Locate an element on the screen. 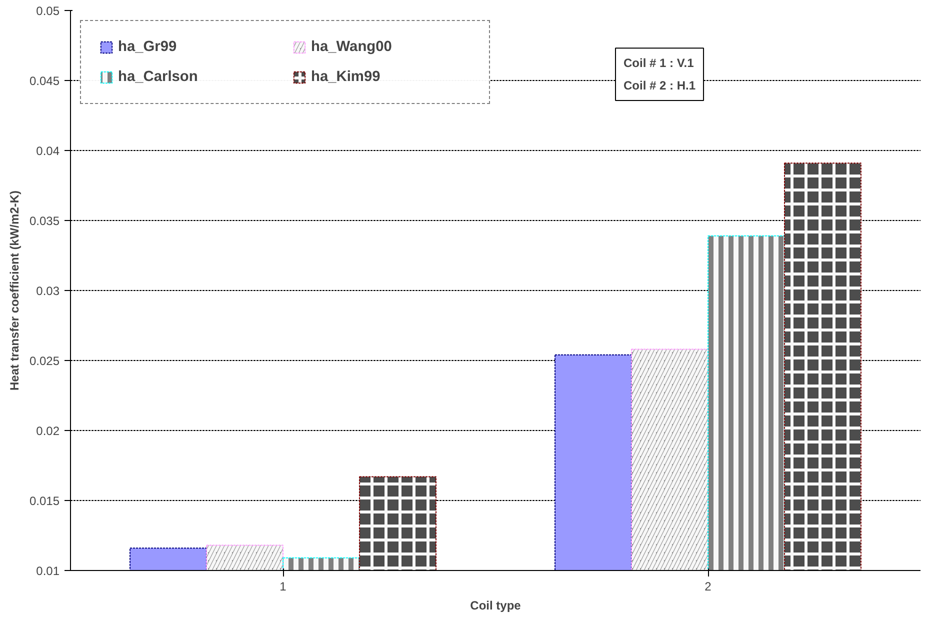 Image resolution: width=937 pixels, height=637 pixels. annotation: Coil # 1 : V.1 is located at coordinates (659, 63).